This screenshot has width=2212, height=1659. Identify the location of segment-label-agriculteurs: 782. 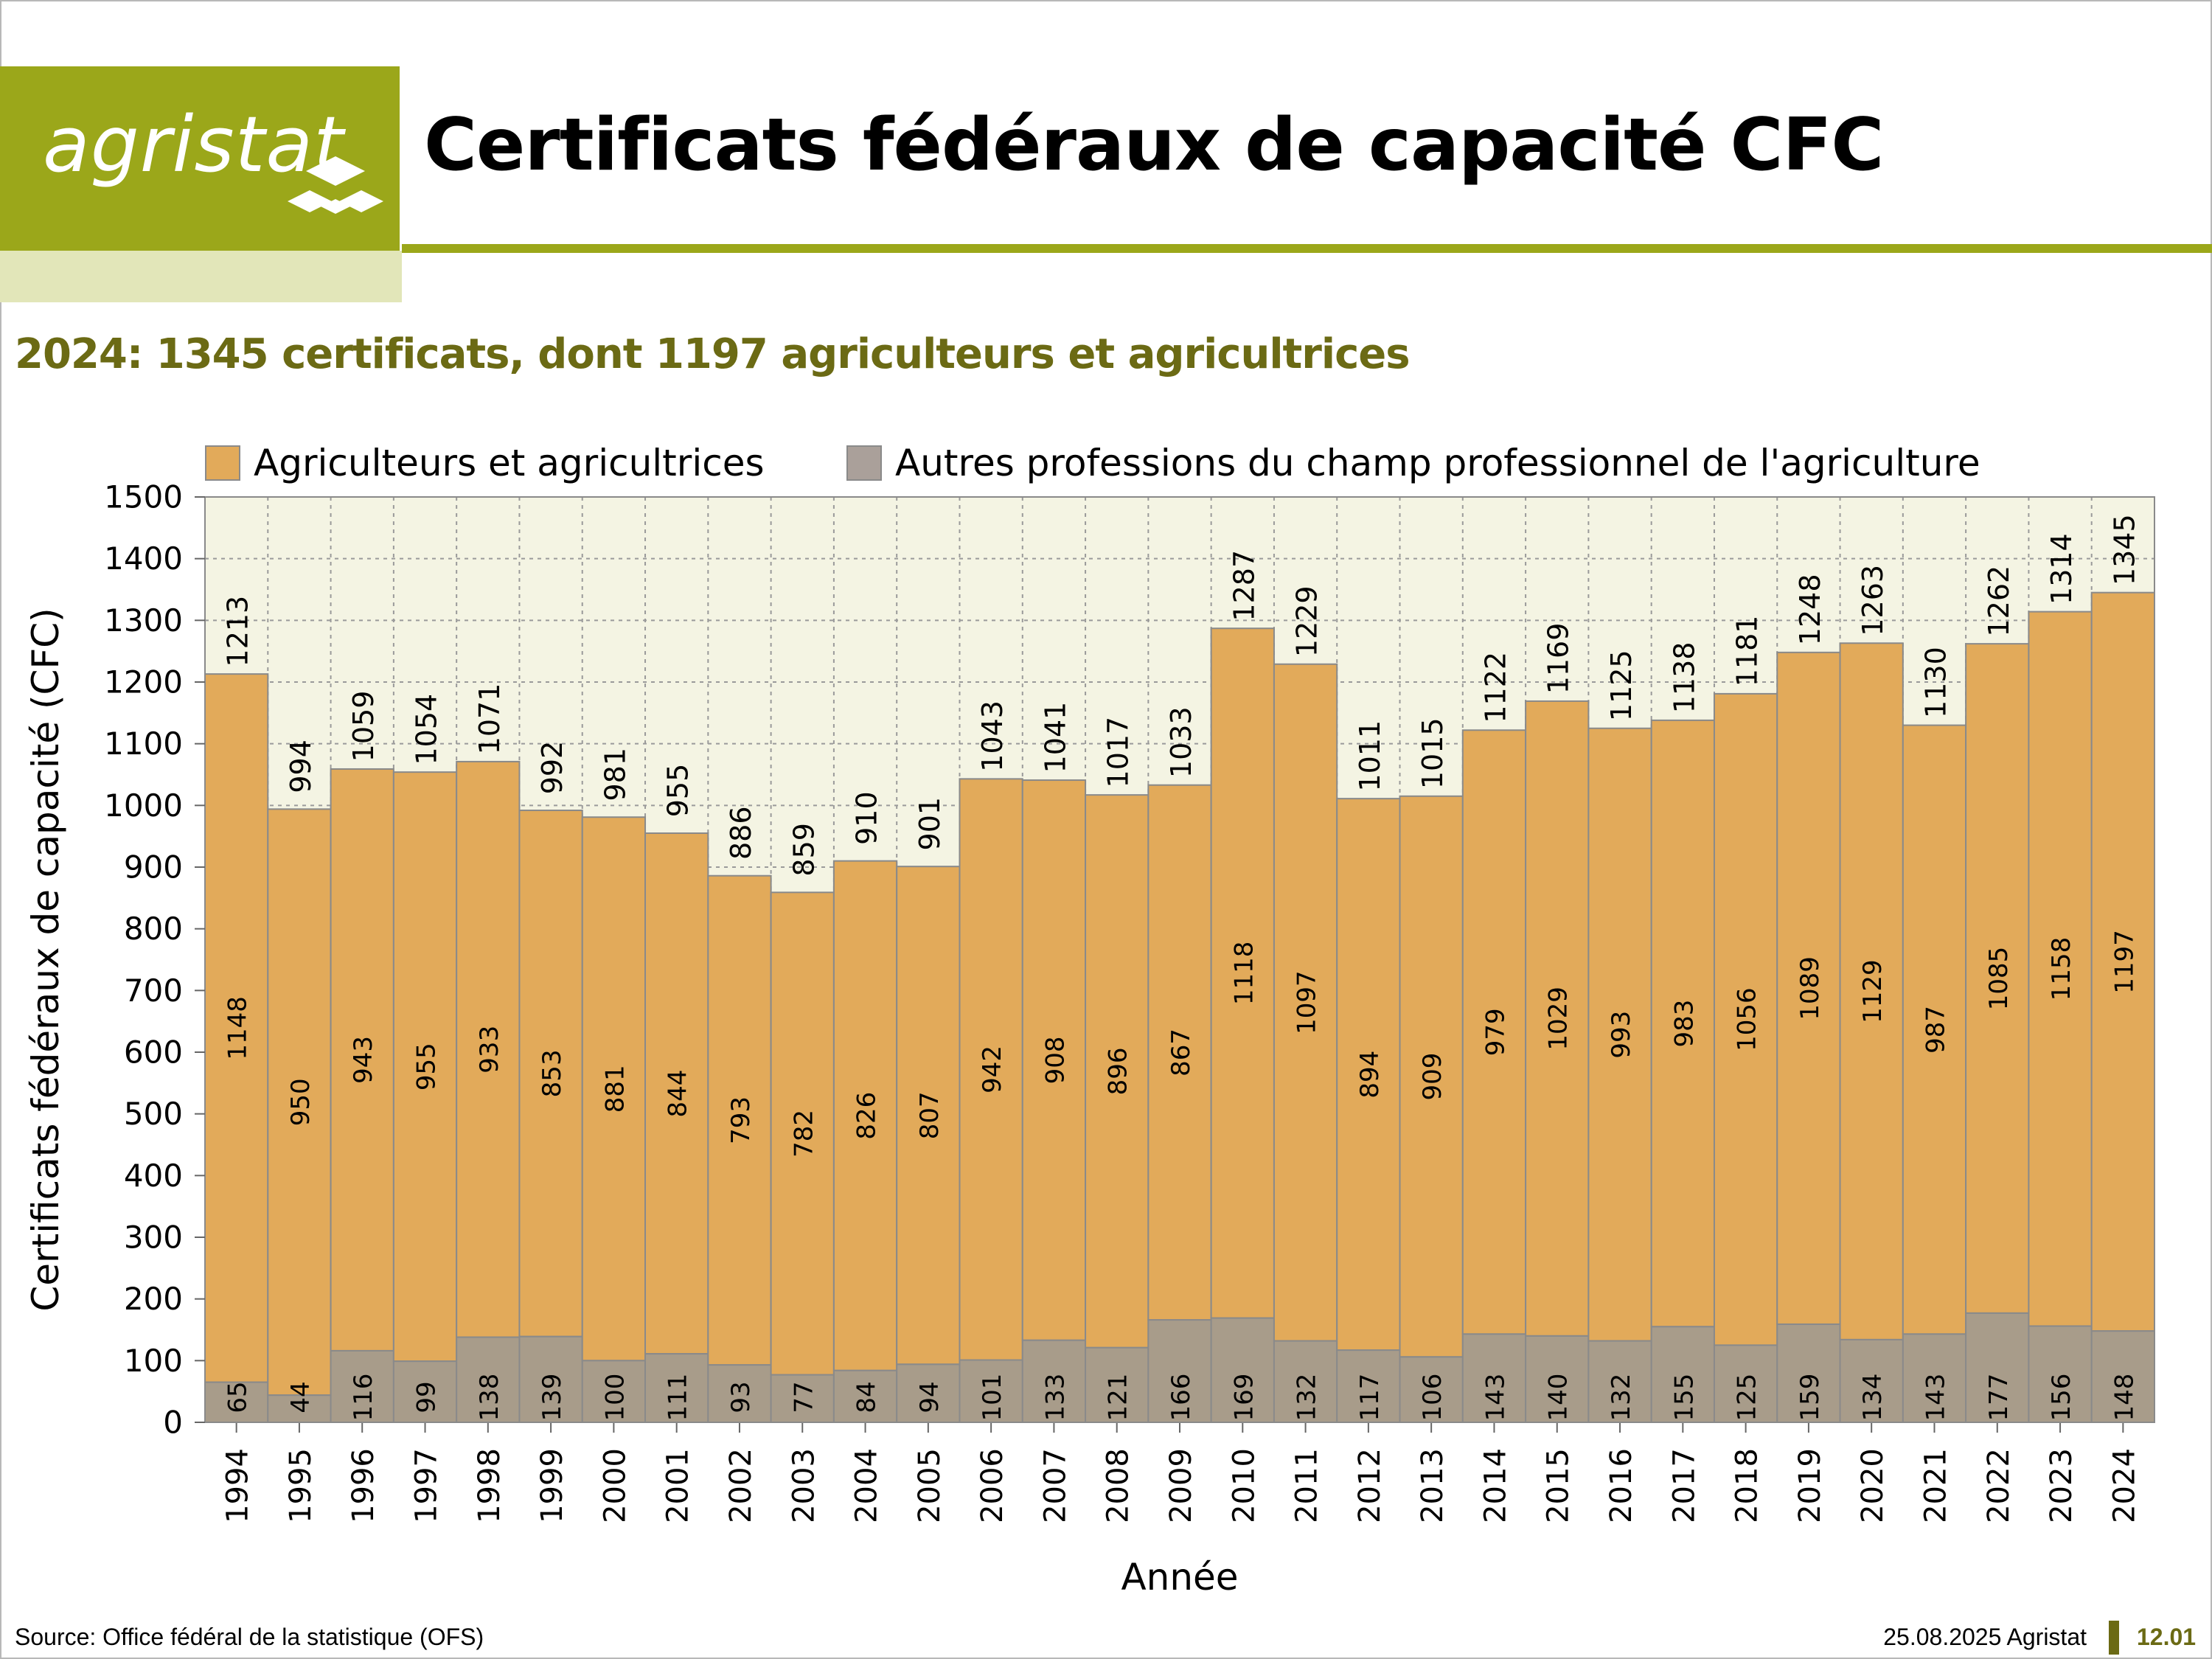
(803, 1134).